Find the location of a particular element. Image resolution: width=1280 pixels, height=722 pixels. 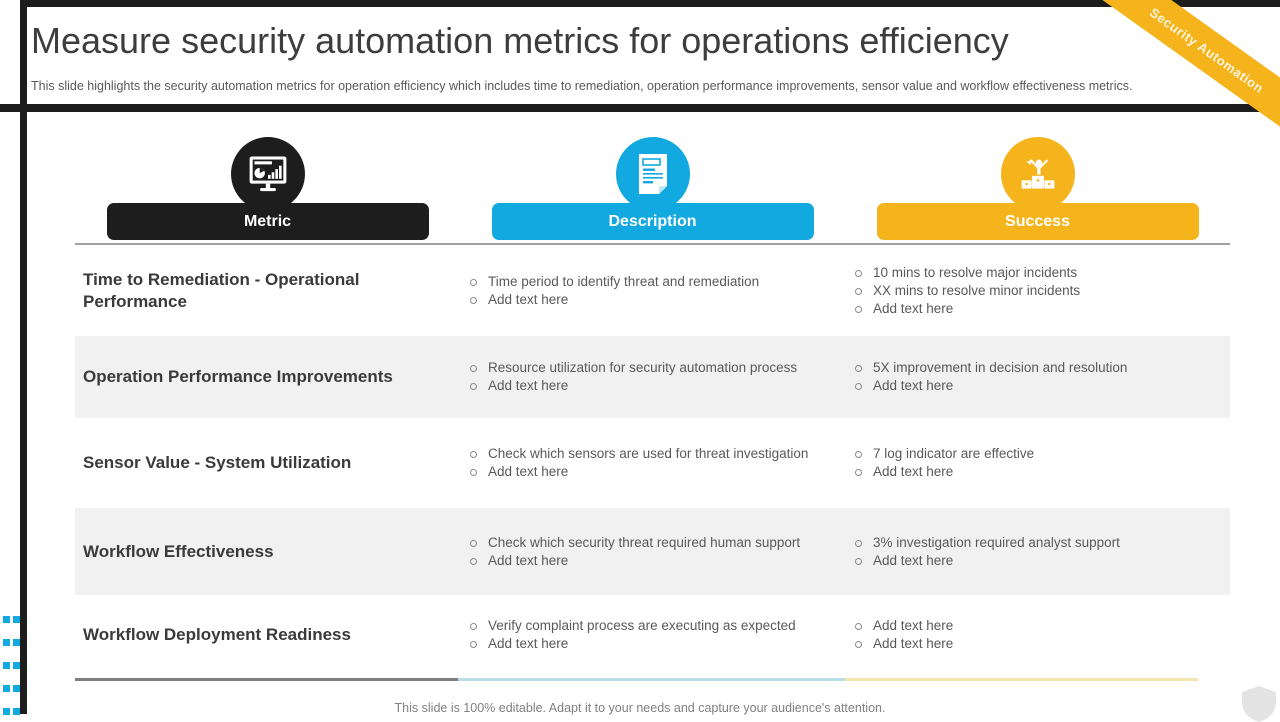

shield-watermark-icon is located at coordinates (1259, 704).